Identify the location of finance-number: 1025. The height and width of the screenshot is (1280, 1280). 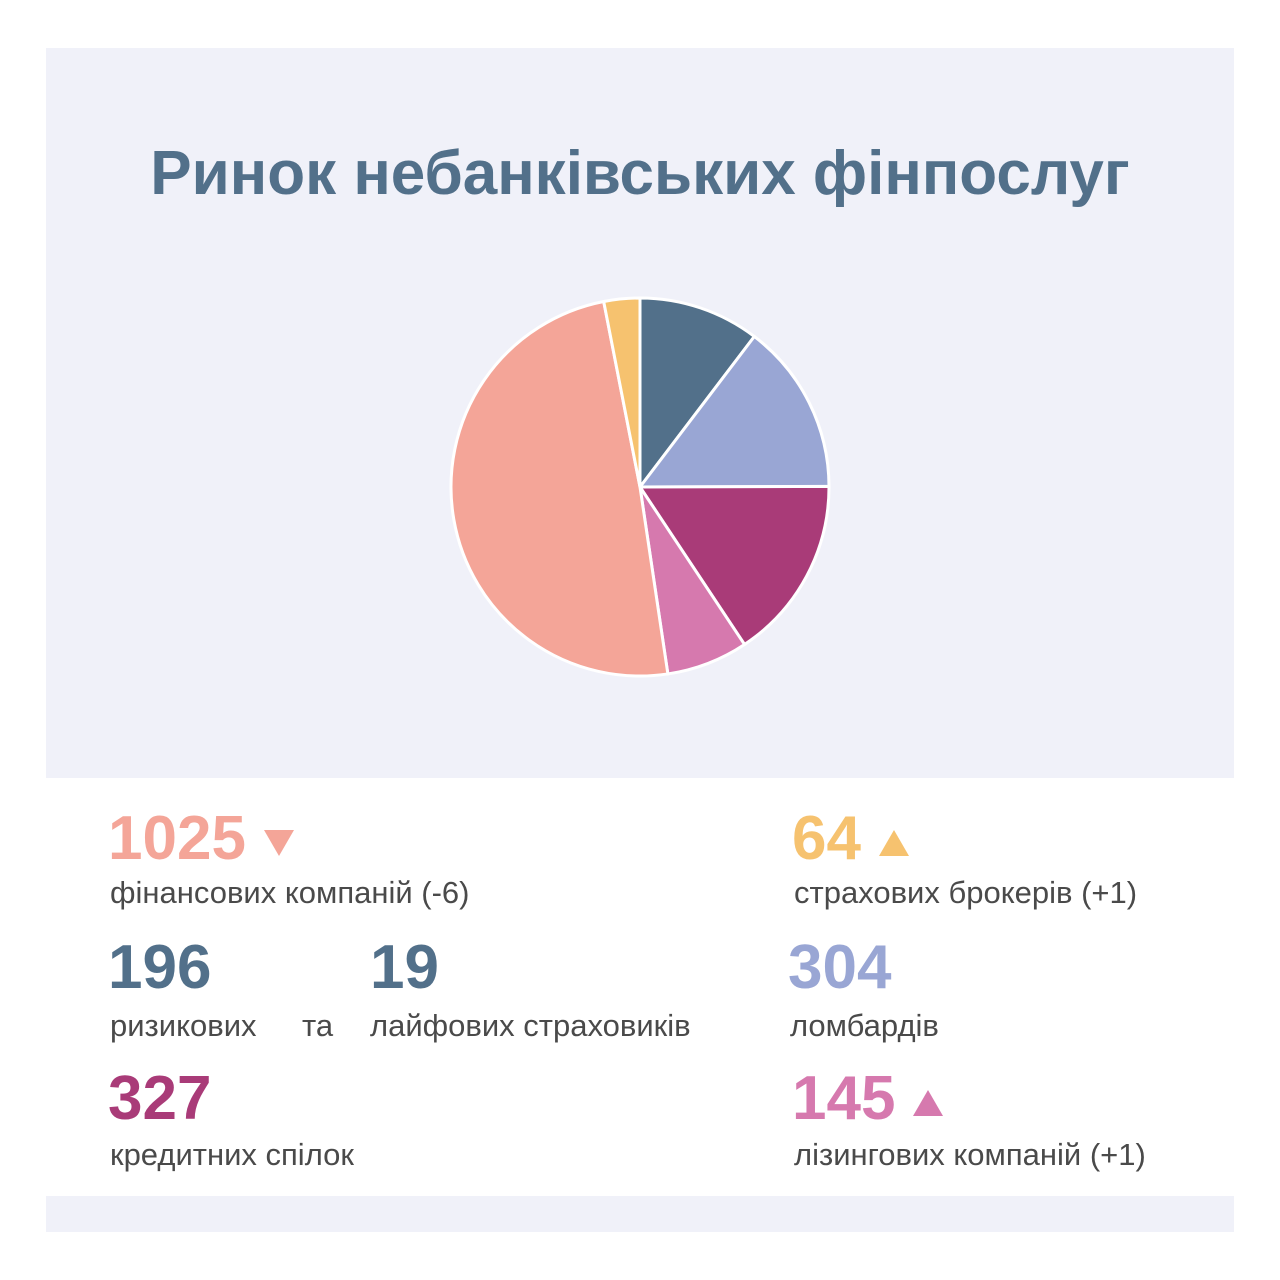
(177, 838).